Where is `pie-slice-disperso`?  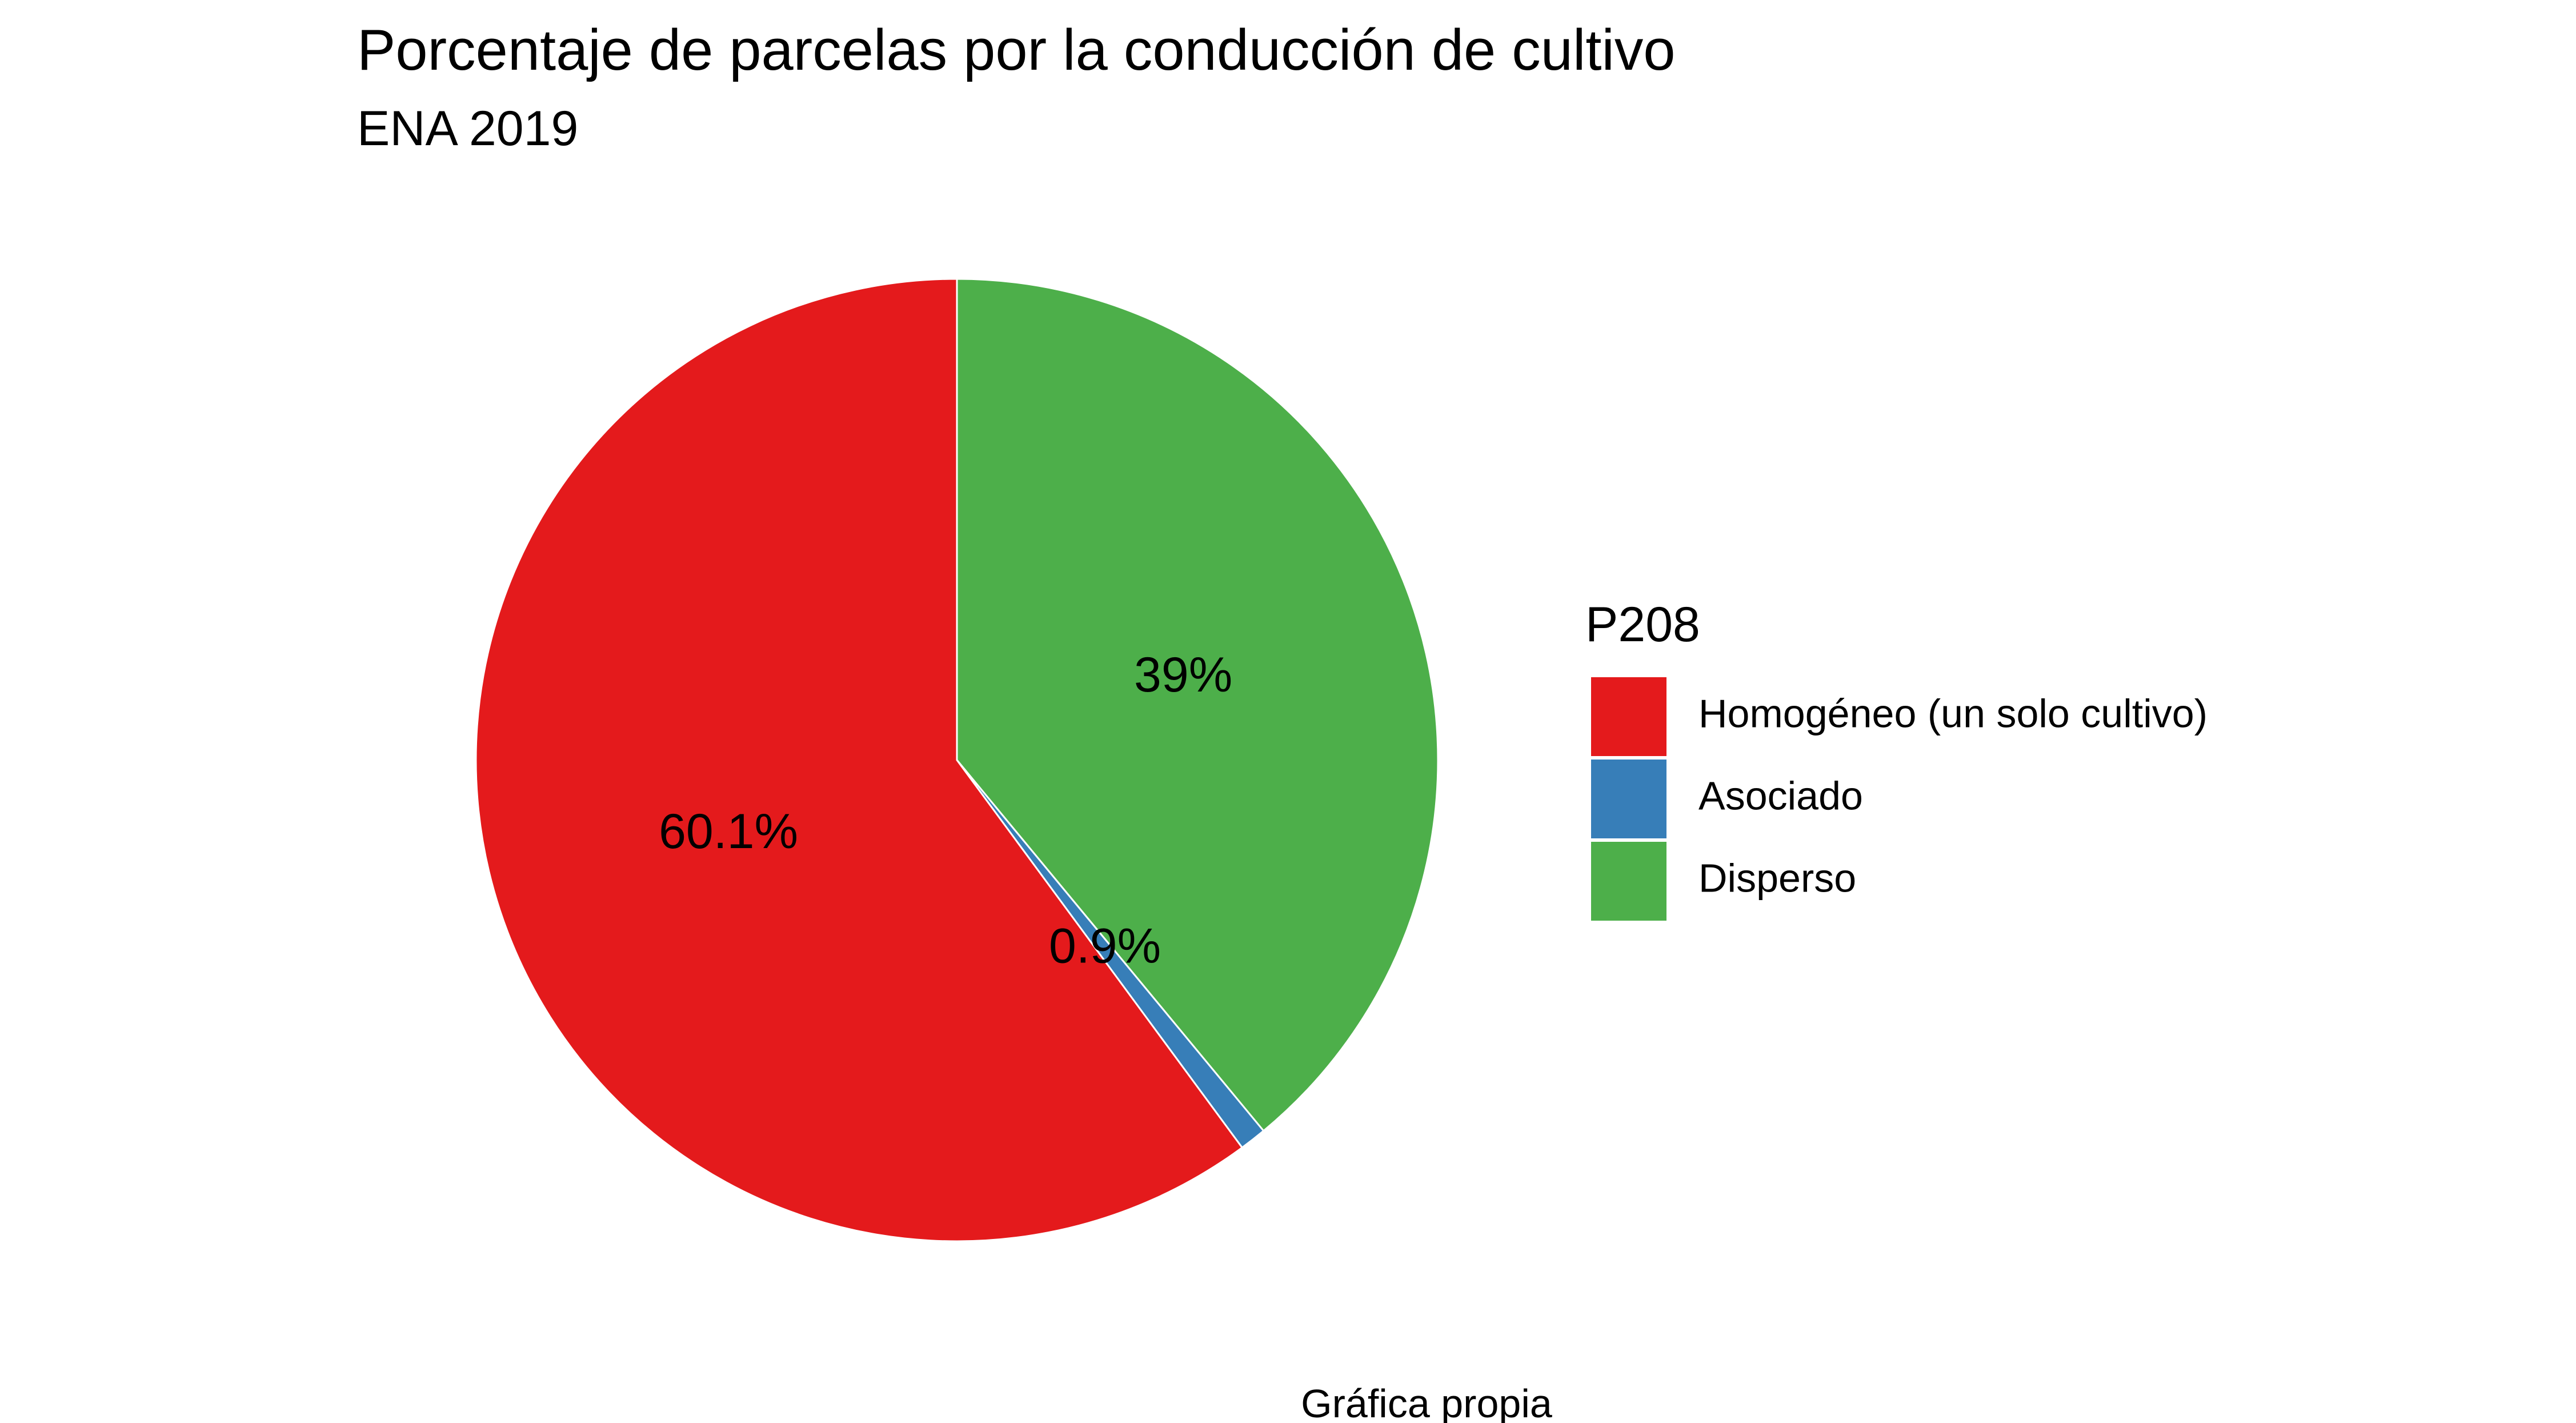
pie-slice-disperso is located at coordinates (1197, 705).